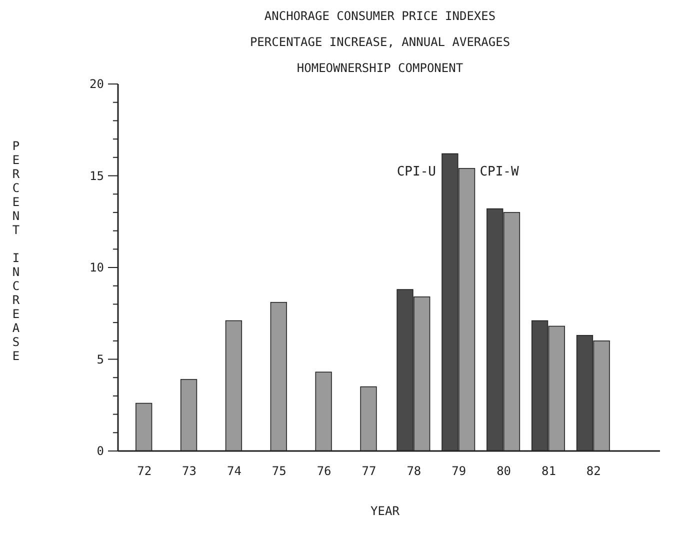  What do you see at coordinates (324, 471) in the screenshot?
I see `x-tick-label: 76` at bounding box center [324, 471].